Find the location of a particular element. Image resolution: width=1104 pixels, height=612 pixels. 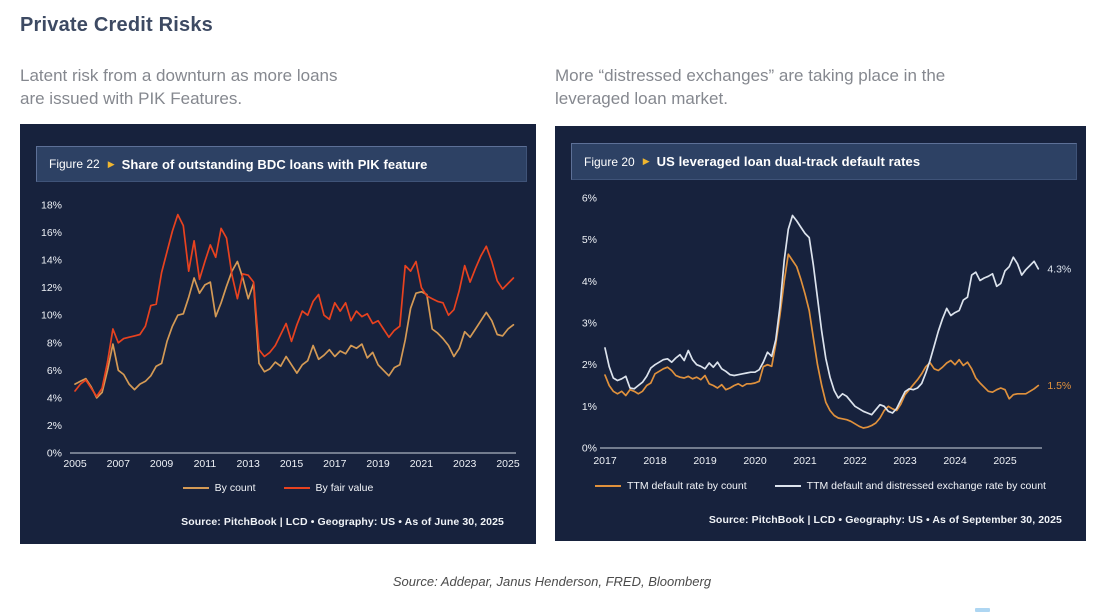

partial-logo-fragment is located at coordinates (982, 610).